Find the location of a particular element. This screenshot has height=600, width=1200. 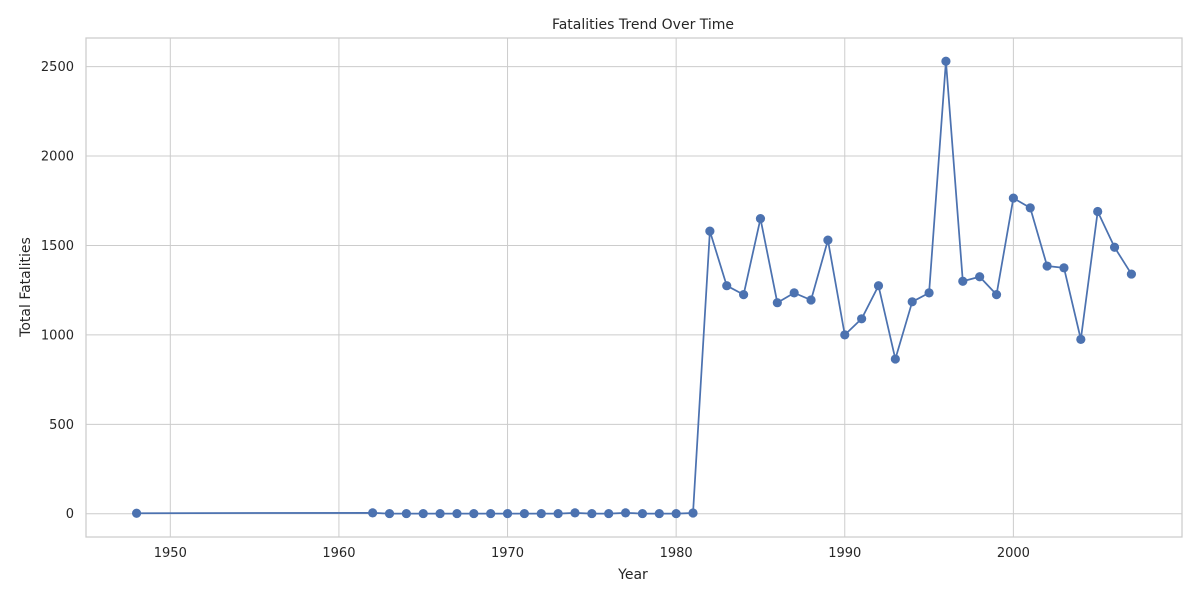

chart-title: Fatalities Trend Over Time is located at coordinates (643, 25).